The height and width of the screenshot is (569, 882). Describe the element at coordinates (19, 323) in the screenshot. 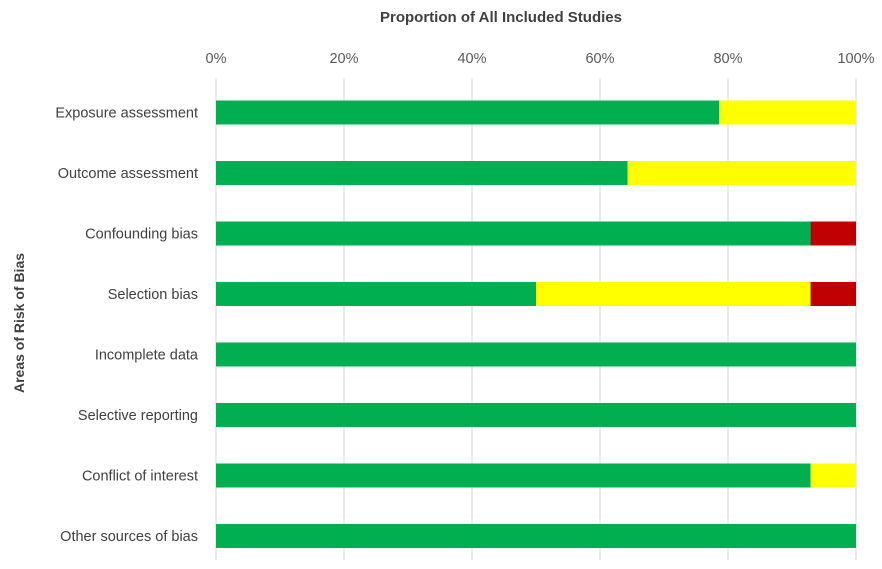

I see `y-axis-title: Areas of Risk of Bias` at that location.